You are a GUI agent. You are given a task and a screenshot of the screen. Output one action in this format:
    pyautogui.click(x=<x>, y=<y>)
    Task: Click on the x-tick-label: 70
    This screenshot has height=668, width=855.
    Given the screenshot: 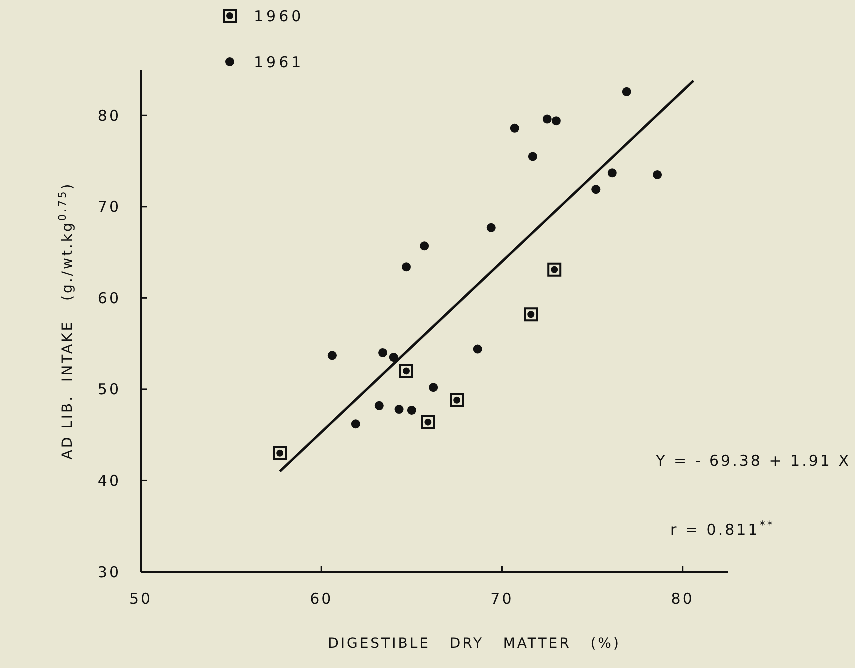 What is the action you would take?
    pyautogui.click(x=502, y=599)
    